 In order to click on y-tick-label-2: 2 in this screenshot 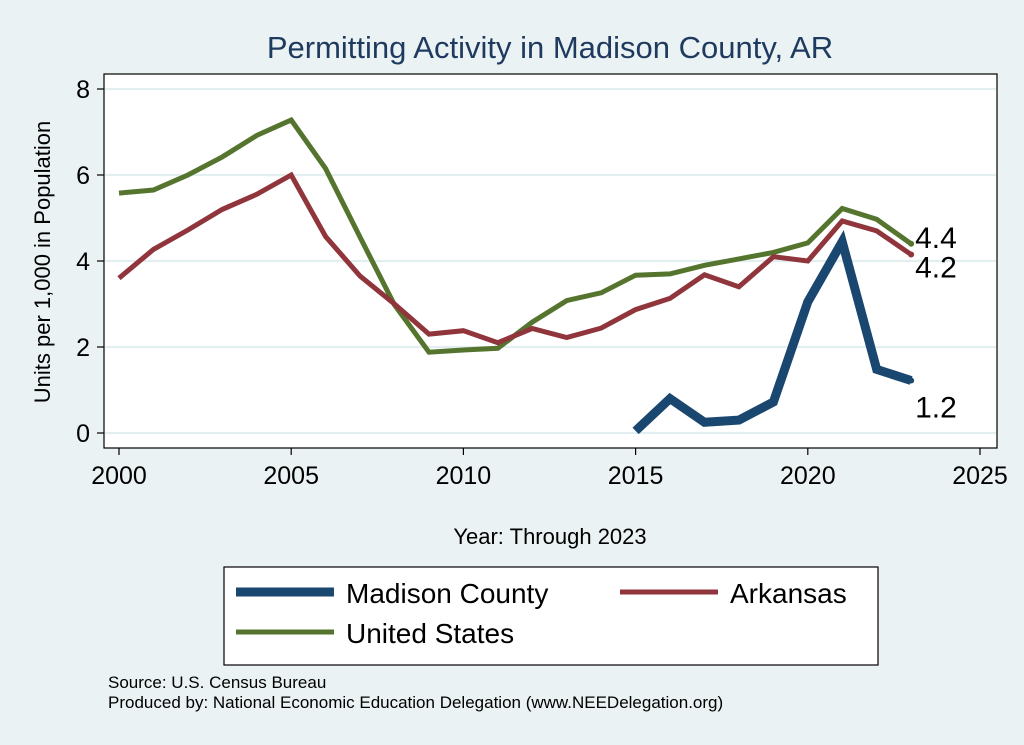, I will do `click(83, 348)`.